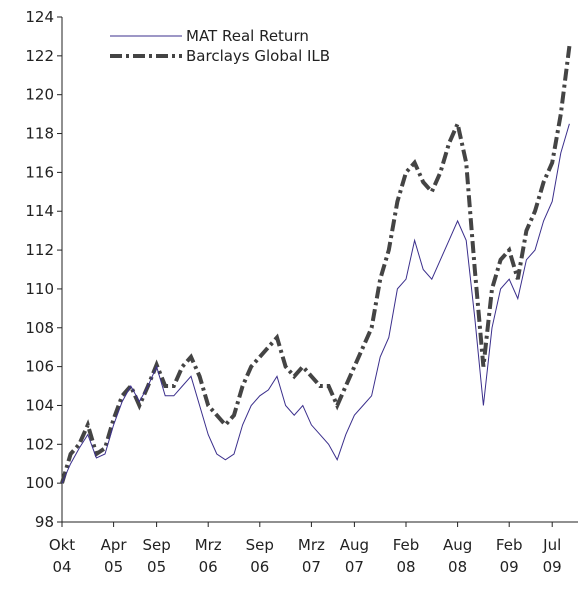  Describe the element at coordinates (208, 556) in the screenshot. I see `x-tick-label: Mrz 06` at that location.